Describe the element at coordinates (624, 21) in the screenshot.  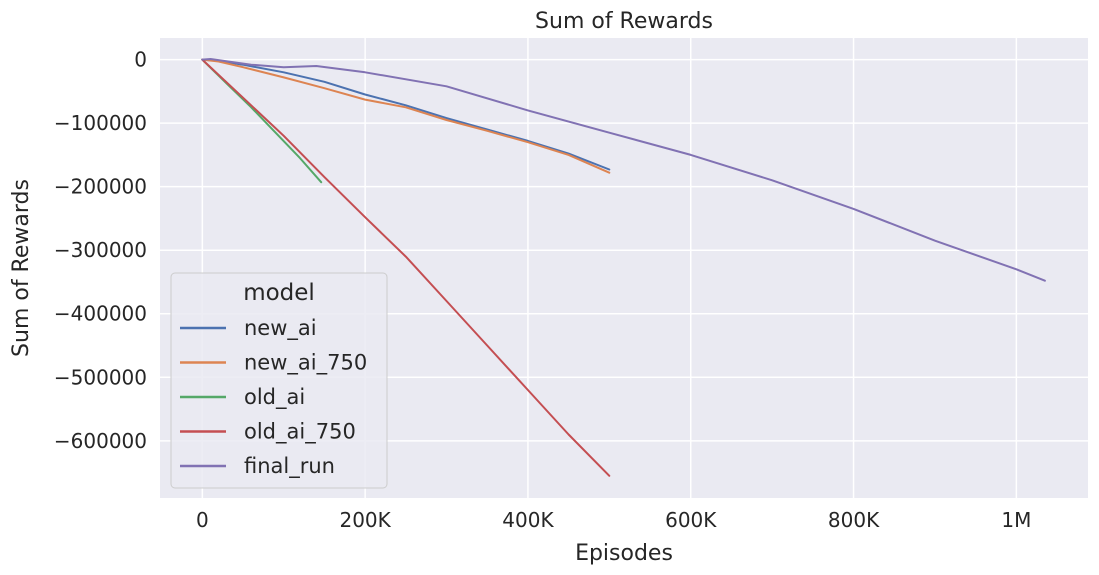
I see `chart-title: Sum of Rewards` at that location.